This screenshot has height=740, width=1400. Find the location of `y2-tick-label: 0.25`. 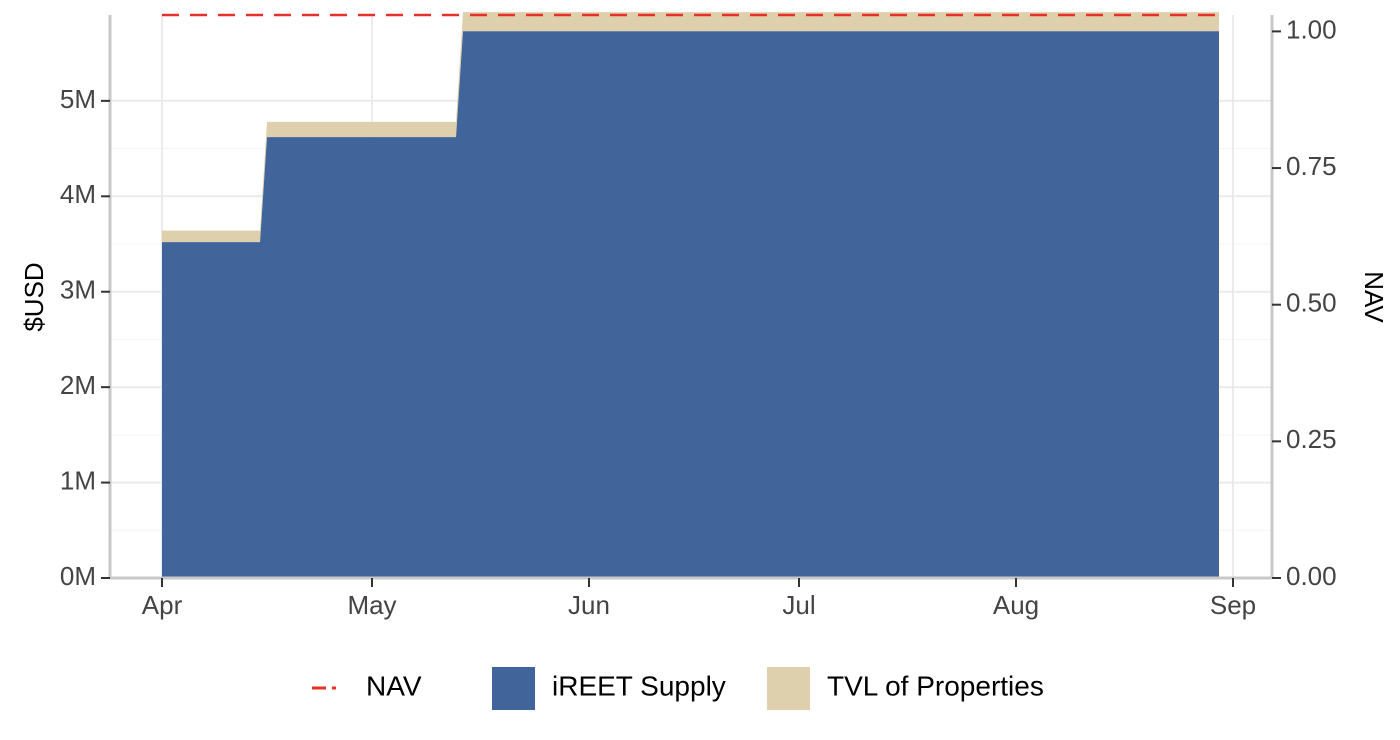

y2-tick-label: 0.25 is located at coordinates (1311, 439).